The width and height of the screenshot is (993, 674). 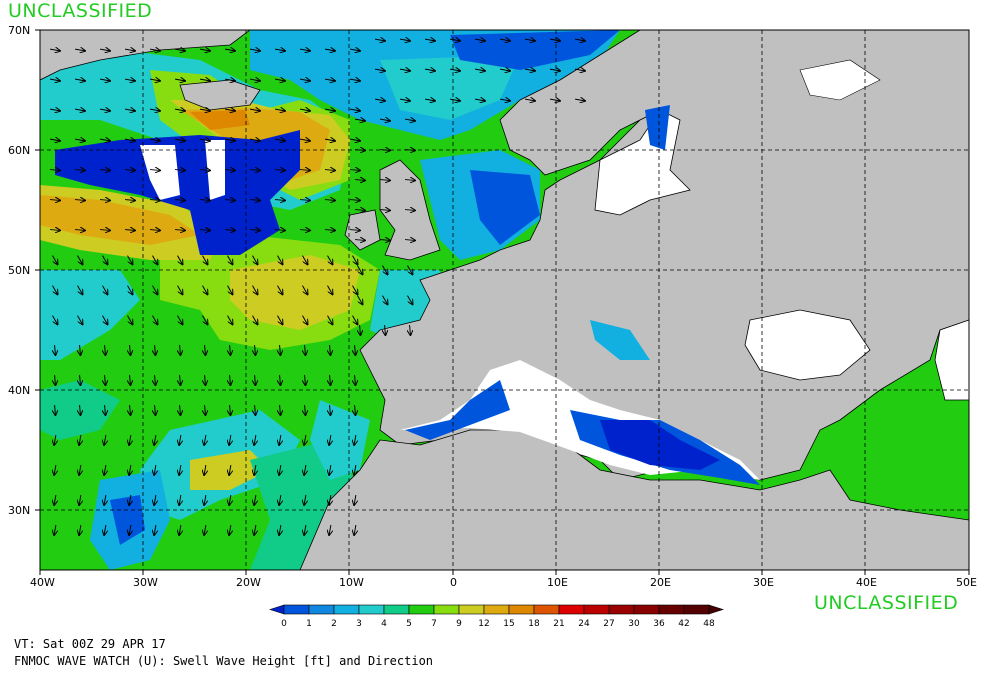 What do you see at coordinates (145, 582) in the screenshot?
I see `lon-tick-label: 30W` at bounding box center [145, 582].